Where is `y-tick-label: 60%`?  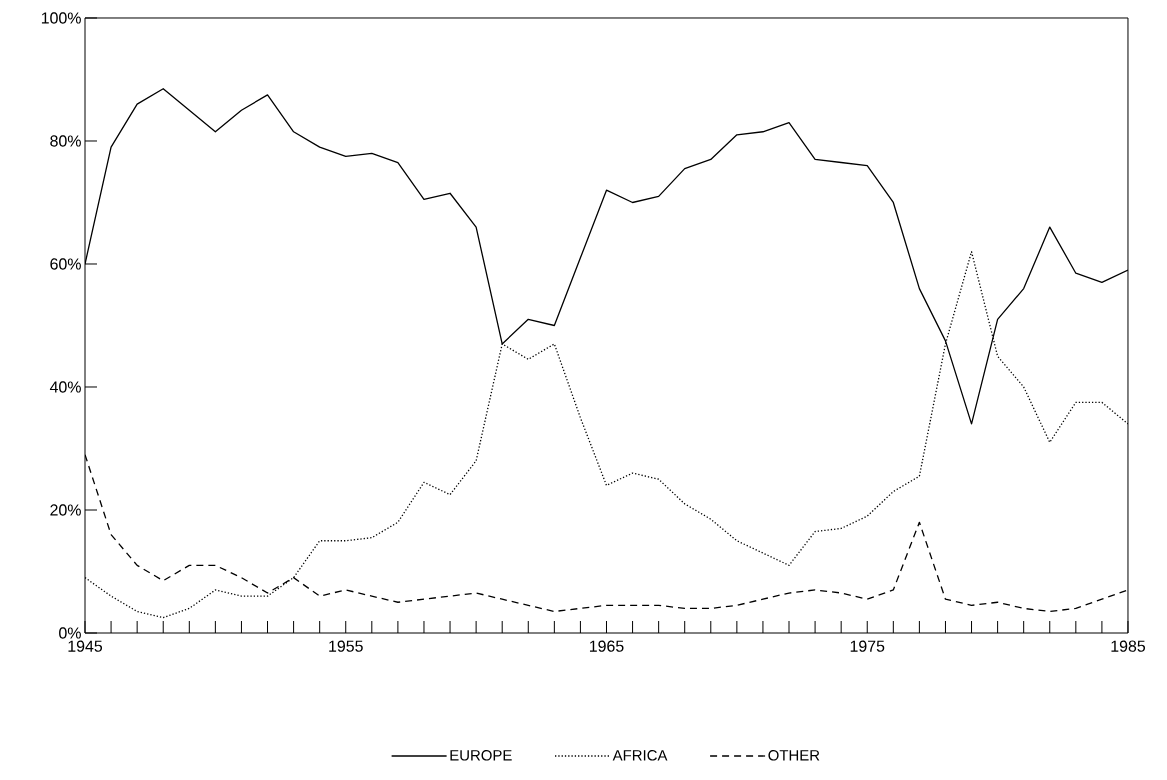
y-tick-label: 60% is located at coordinates (65, 264).